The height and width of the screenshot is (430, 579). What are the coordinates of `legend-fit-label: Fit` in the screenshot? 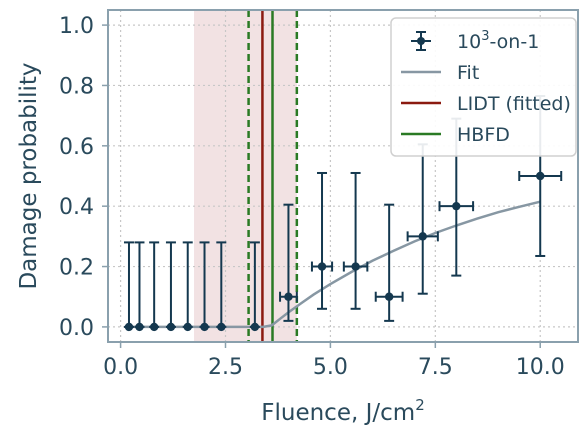 It's located at (468, 73).